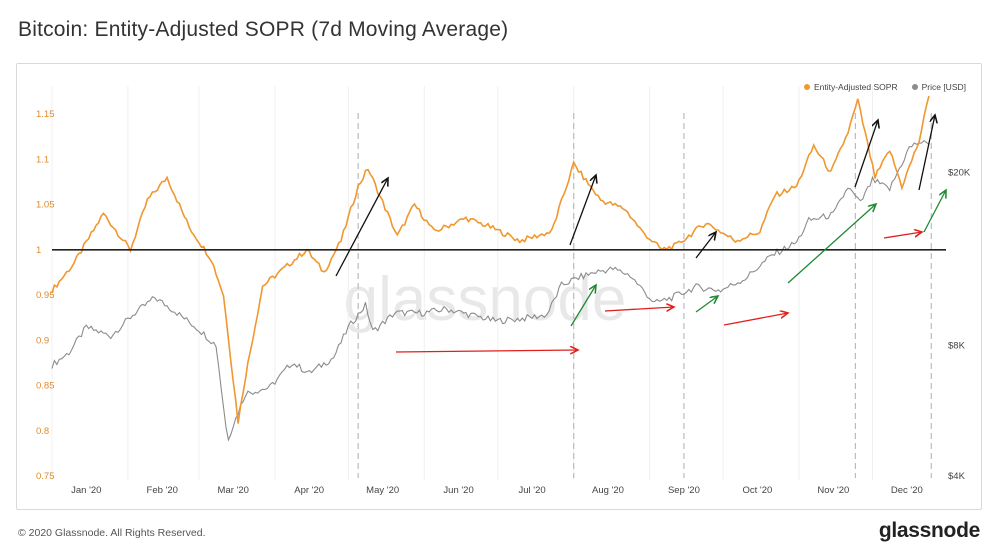 The image size is (1000, 560). What do you see at coordinates (45, 386) in the screenshot?
I see `y-tick-label: 0.85` at bounding box center [45, 386].